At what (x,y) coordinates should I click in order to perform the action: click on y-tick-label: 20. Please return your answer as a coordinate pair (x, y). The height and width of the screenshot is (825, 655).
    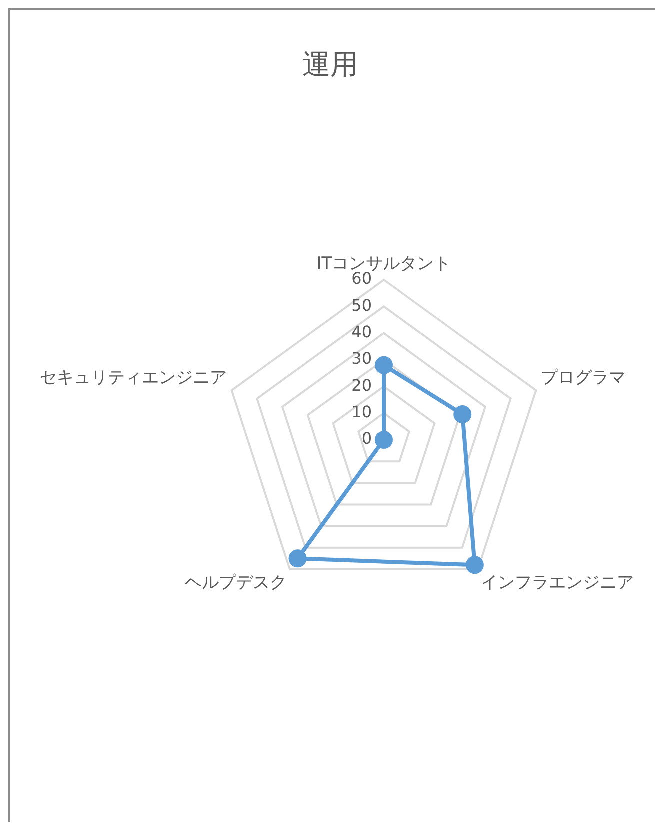
    Looking at the image, I should click on (362, 385).